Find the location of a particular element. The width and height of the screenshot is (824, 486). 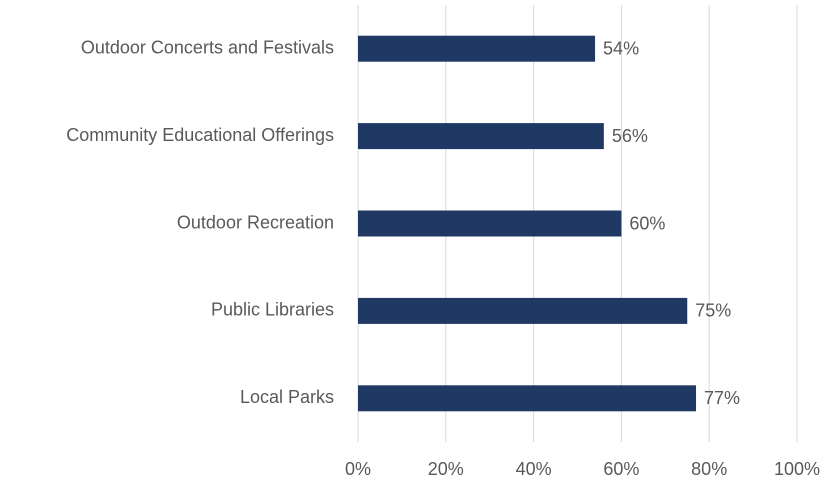

y-tick-label: Community Educational Offerings is located at coordinates (200, 135).